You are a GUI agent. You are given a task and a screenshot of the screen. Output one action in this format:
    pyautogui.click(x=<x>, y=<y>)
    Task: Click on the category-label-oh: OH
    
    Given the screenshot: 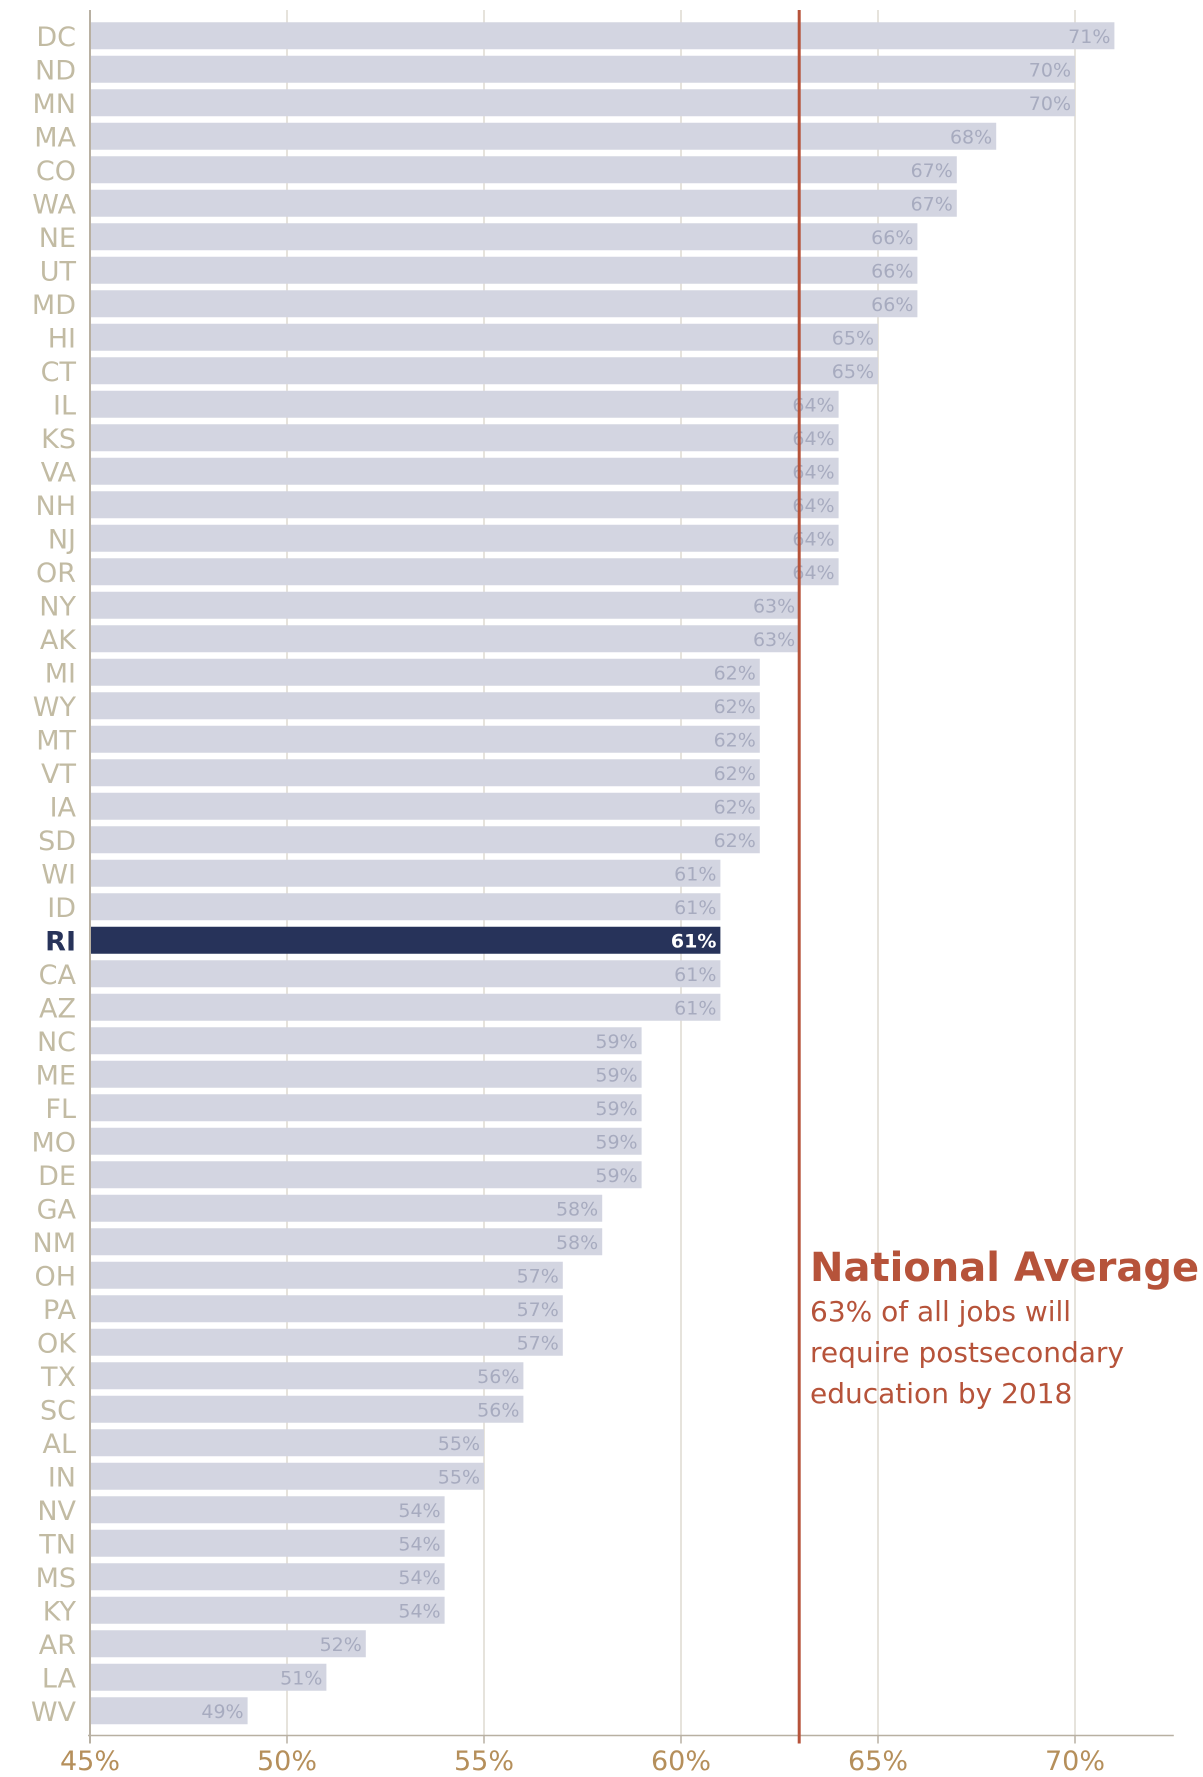 What is the action you would take?
    pyautogui.click(x=55, y=1276)
    